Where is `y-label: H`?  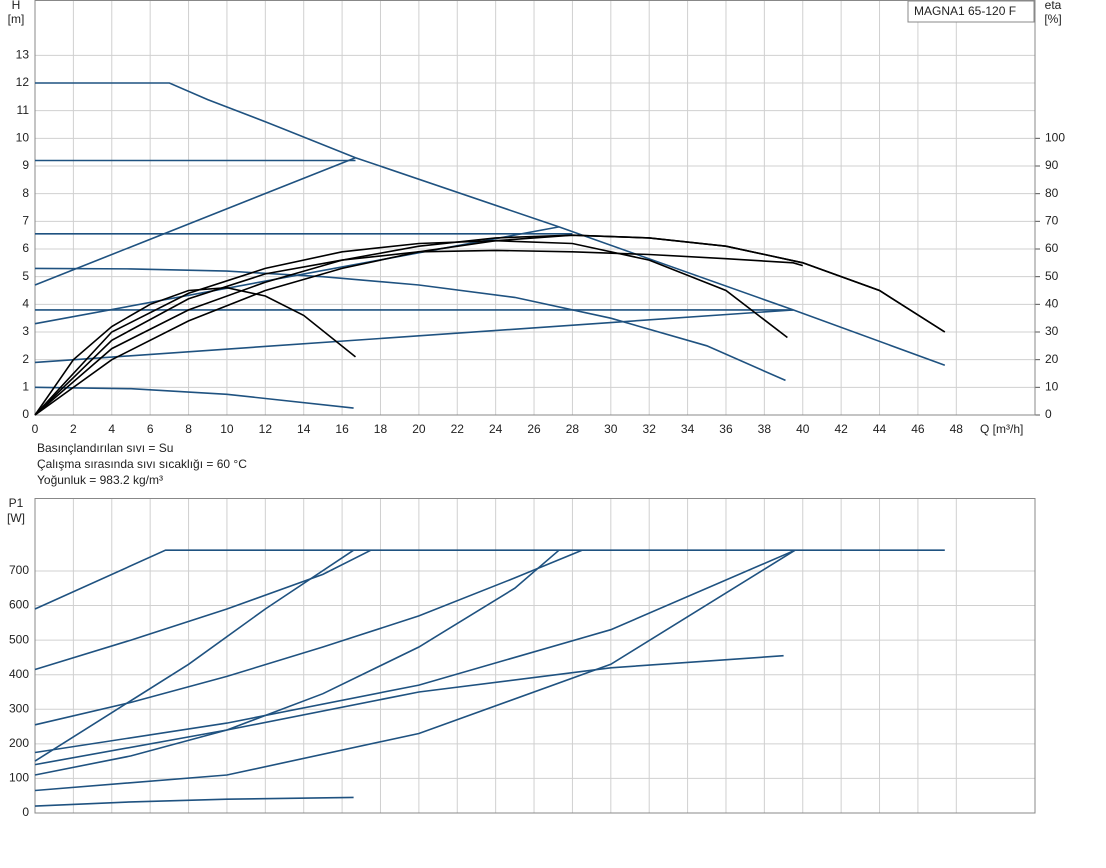 y-label: H is located at coordinates (16, 6).